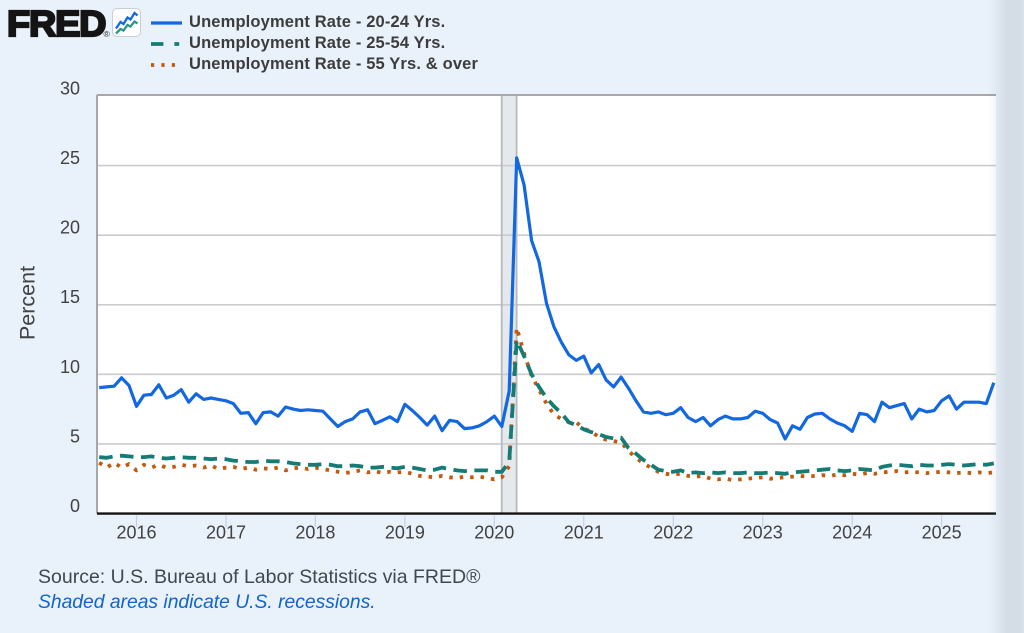  Describe the element at coordinates (315, 533) in the screenshot. I see `svg-text: 2018` at that location.